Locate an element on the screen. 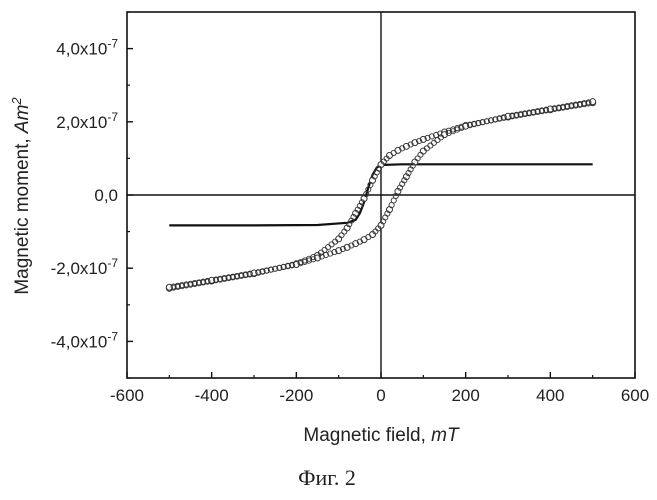 Image resolution: width=657 pixels, height=500 pixels. branch-1-point is located at coordinates (339, 239).